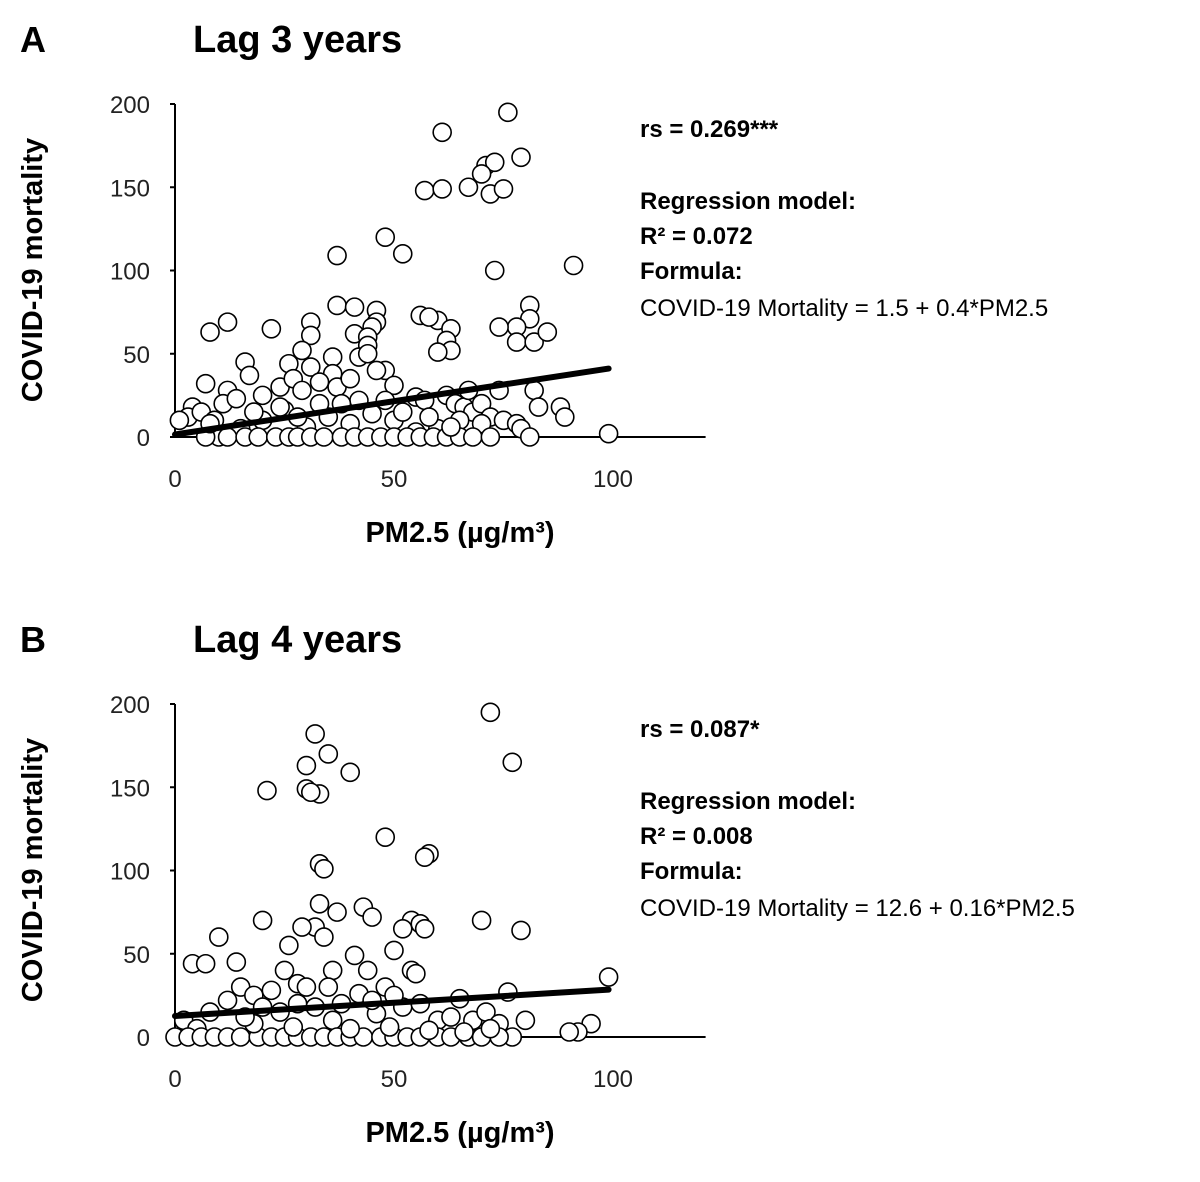  What do you see at coordinates (700, 729) in the screenshot?
I see `rs-annotation: rs = 0.087*` at bounding box center [700, 729].